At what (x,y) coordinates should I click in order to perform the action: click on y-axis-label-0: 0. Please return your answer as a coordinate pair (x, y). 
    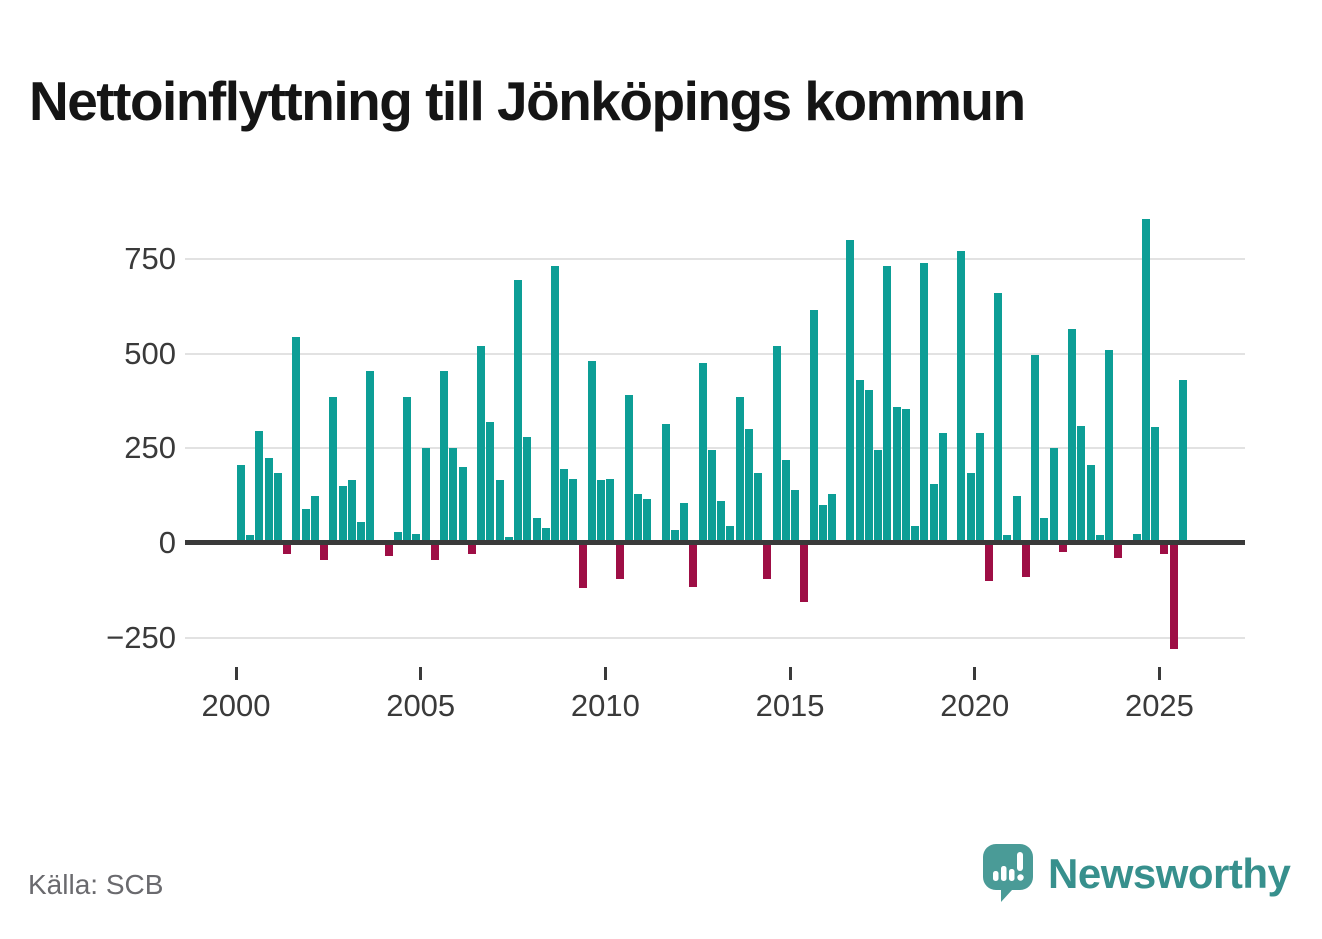
    Looking at the image, I should click on (167, 542).